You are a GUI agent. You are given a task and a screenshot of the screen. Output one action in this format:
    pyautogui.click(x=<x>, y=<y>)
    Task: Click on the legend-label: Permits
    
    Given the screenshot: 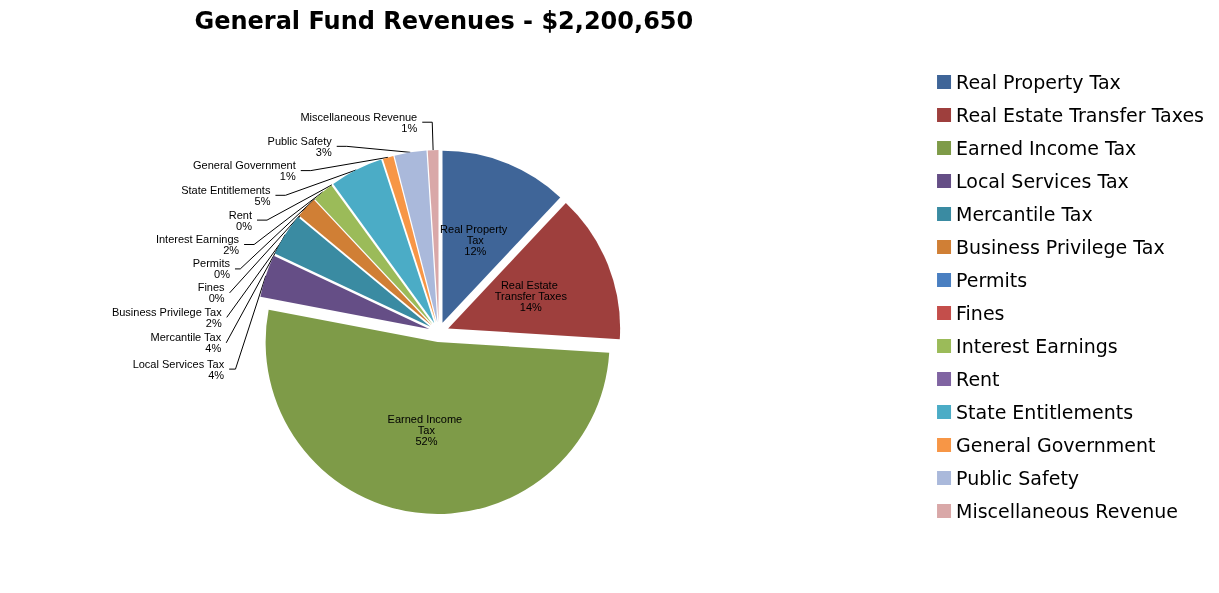 What is the action you would take?
    pyautogui.click(x=992, y=280)
    